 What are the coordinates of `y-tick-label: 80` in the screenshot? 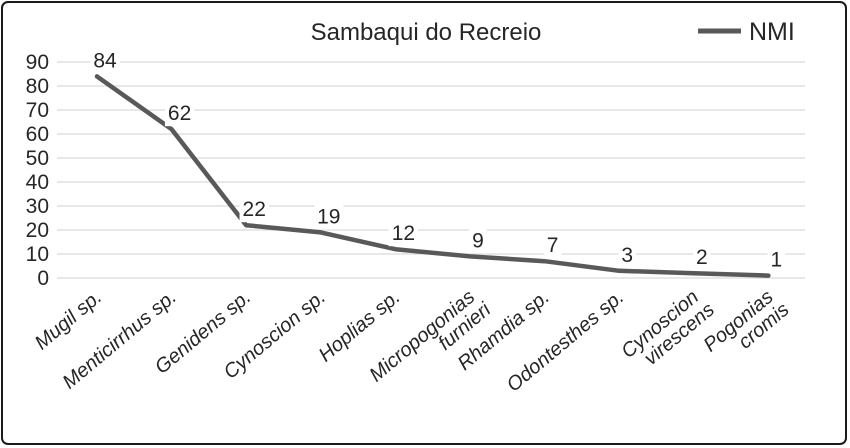 It's located at (37, 86).